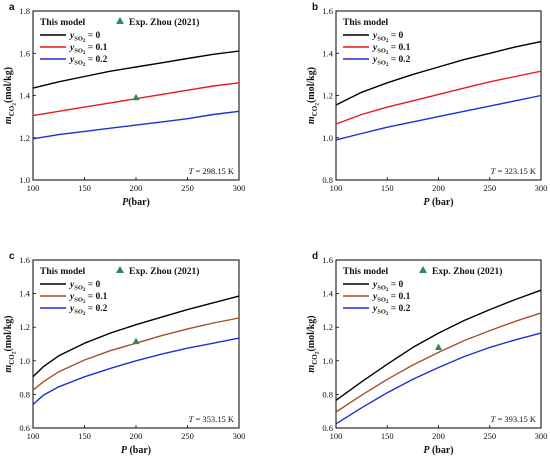 Image resolution: width=550 pixels, height=456 pixels. I want to click on plot-frame, so click(438, 95).